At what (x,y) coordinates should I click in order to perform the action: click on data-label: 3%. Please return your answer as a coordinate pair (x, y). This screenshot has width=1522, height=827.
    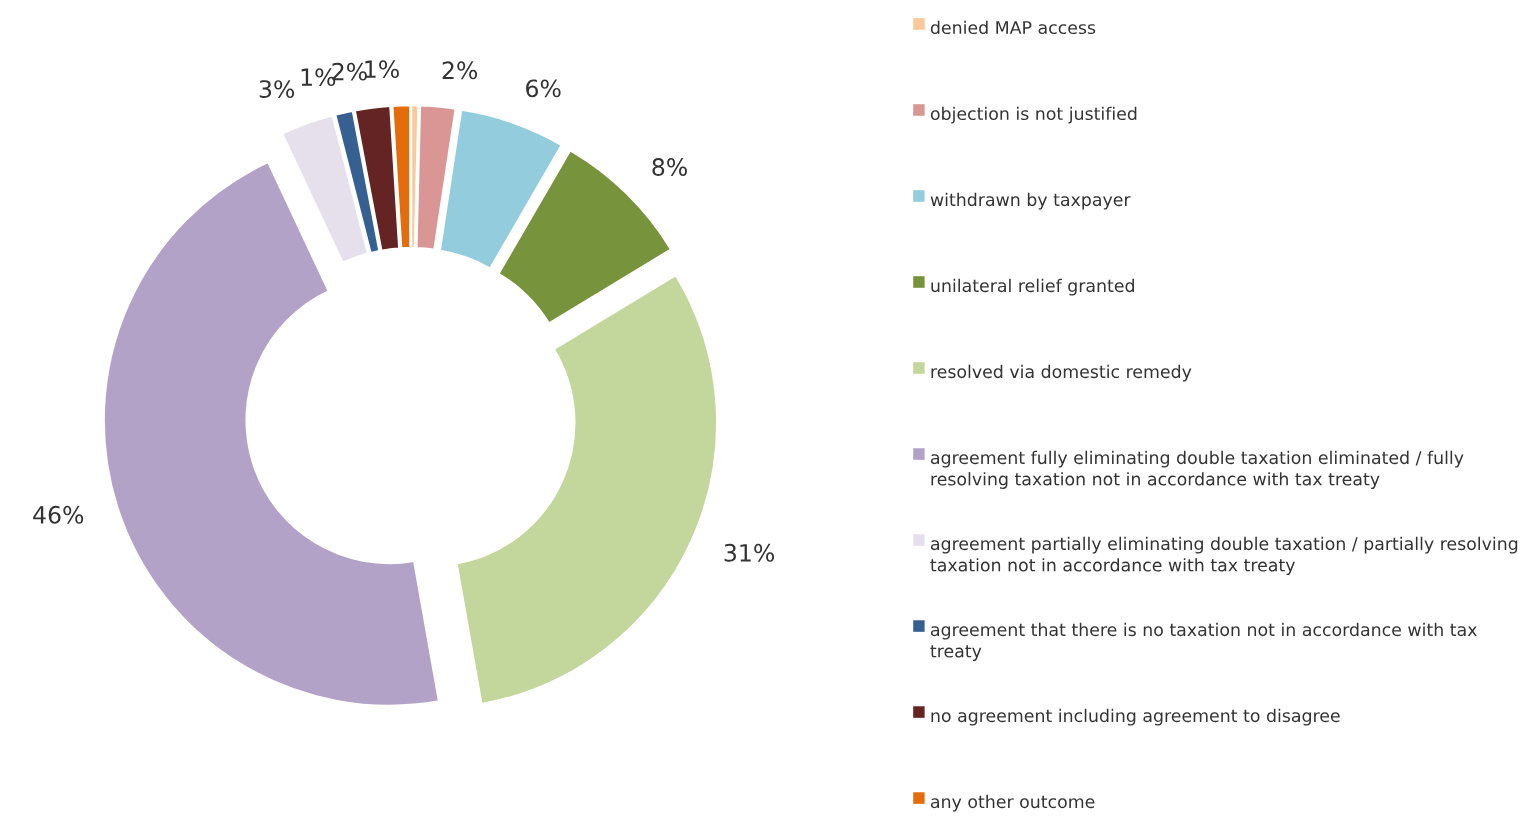
    Looking at the image, I should click on (277, 89).